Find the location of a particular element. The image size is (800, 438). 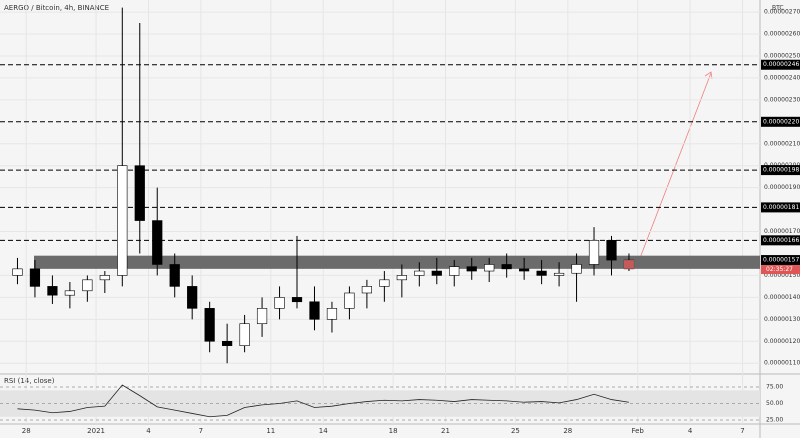

x-tick-label: 25 is located at coordinates (515, 431).